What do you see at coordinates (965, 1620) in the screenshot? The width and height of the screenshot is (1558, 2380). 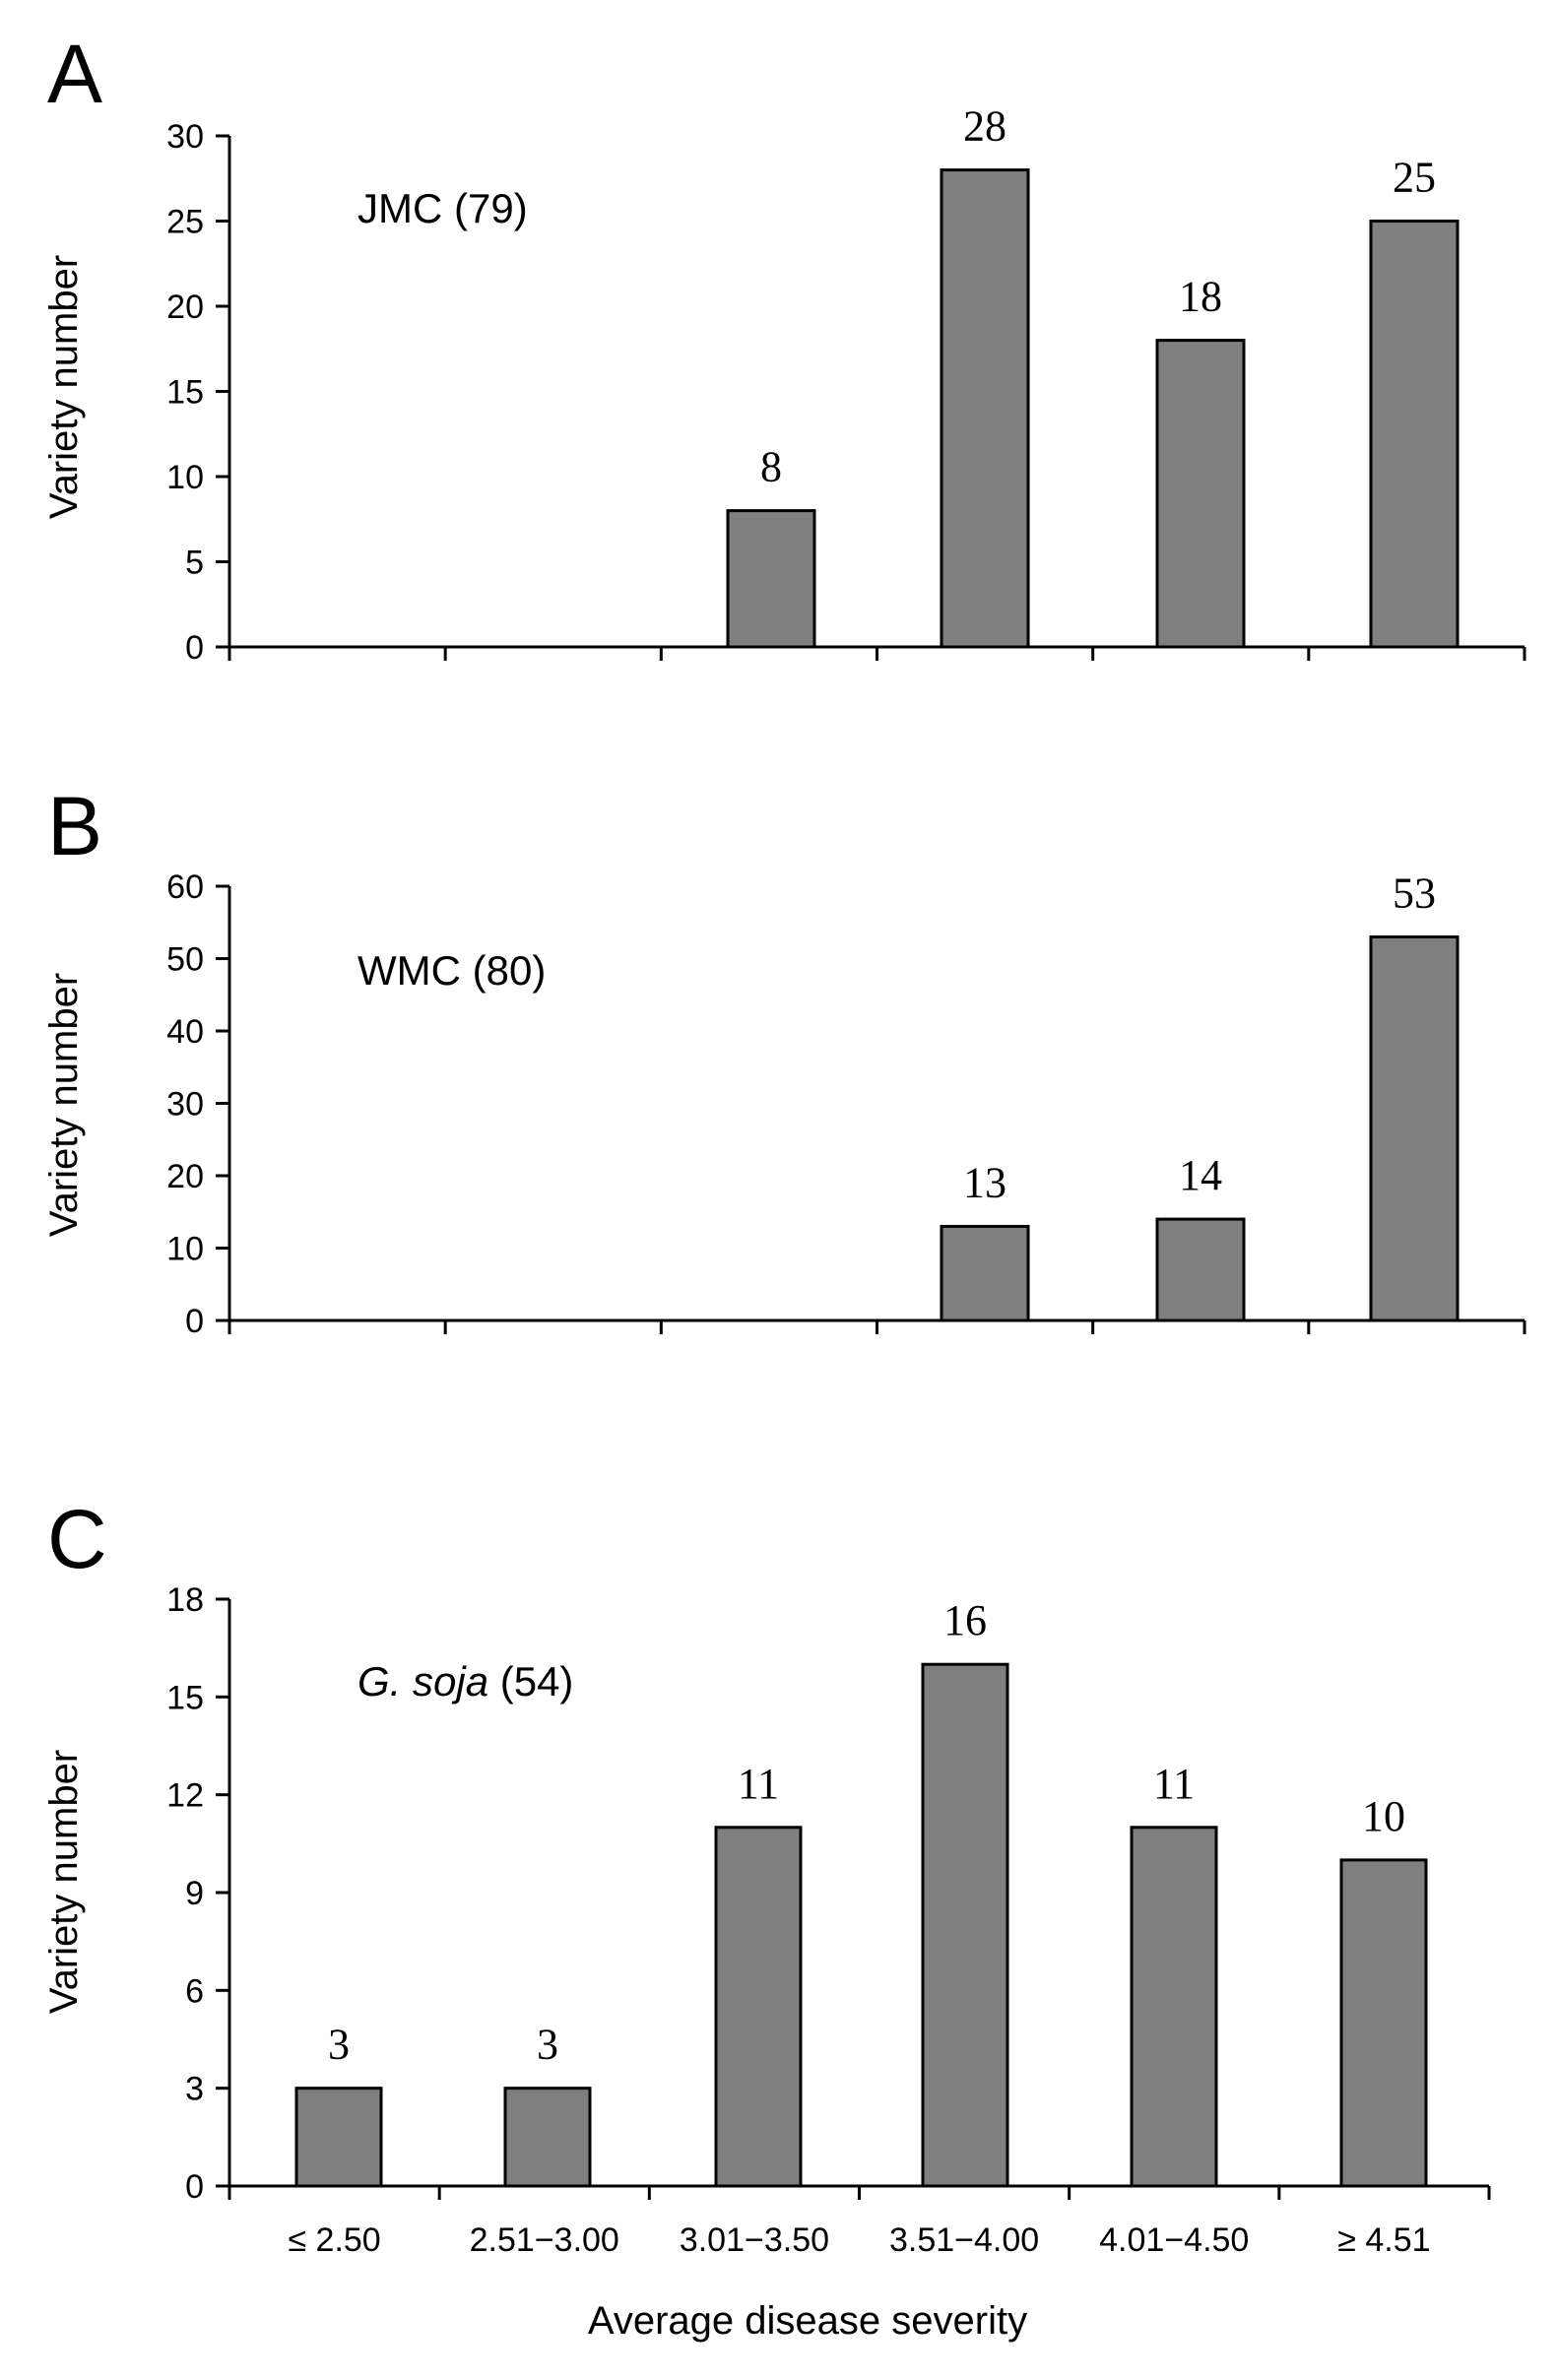 I see `data-label: 16` at bounding box center [965, 1620].